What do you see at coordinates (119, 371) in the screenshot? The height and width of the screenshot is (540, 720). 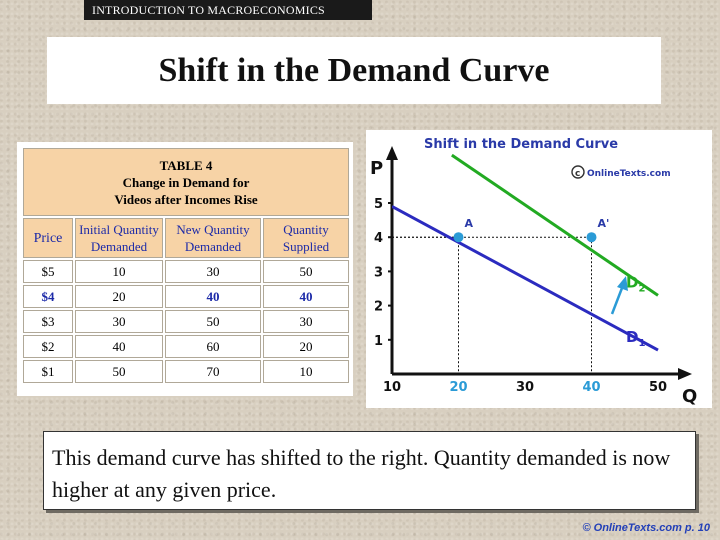 I see `initial-quantity-cell: 50` at bounding box center [119, 371].